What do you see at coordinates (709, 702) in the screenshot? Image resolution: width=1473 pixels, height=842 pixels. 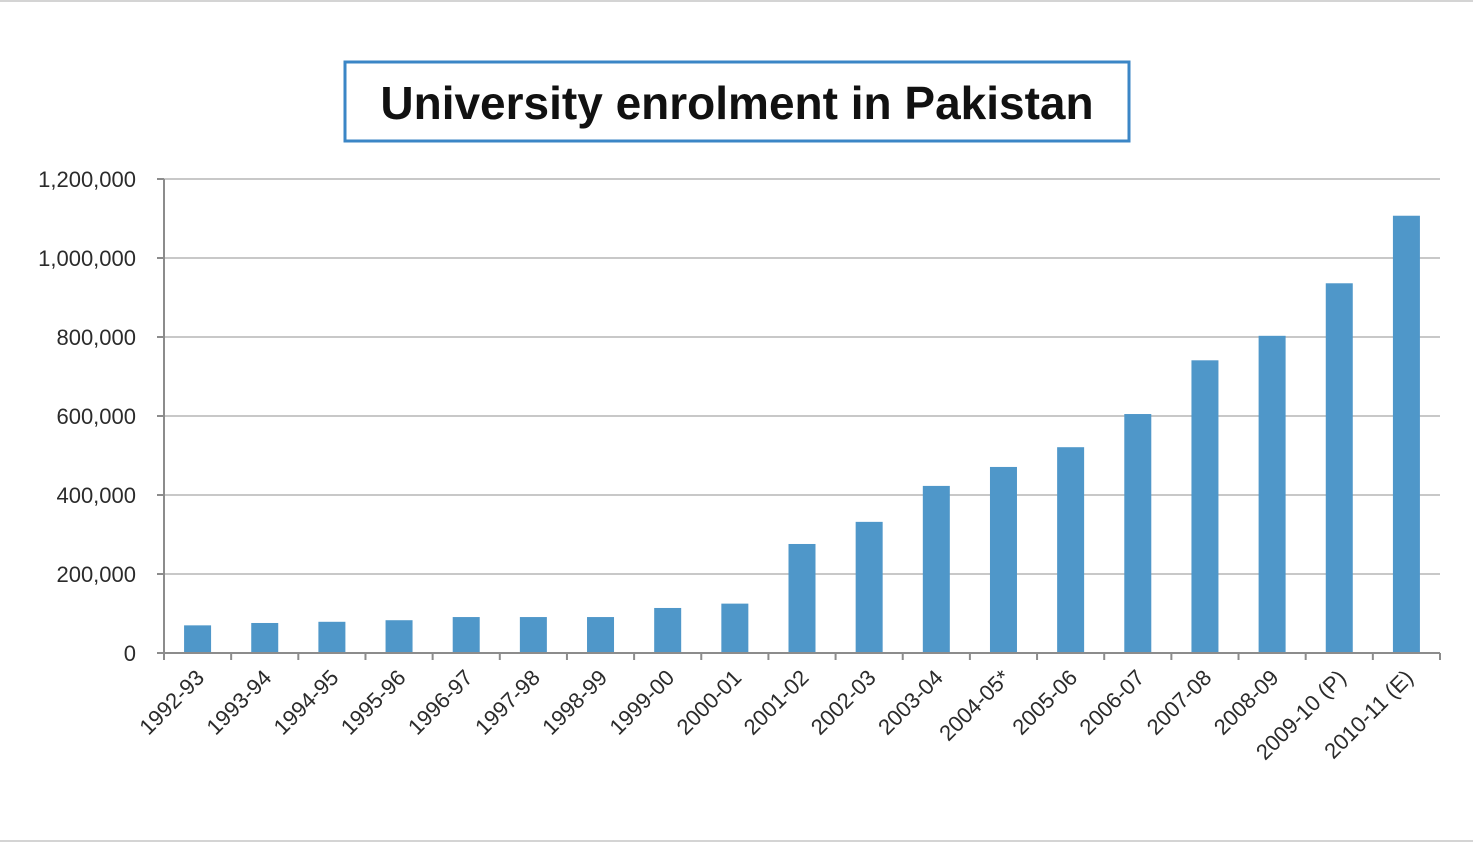 I see `x-tick-label: 2000-01` at bounding box center [709, 702].